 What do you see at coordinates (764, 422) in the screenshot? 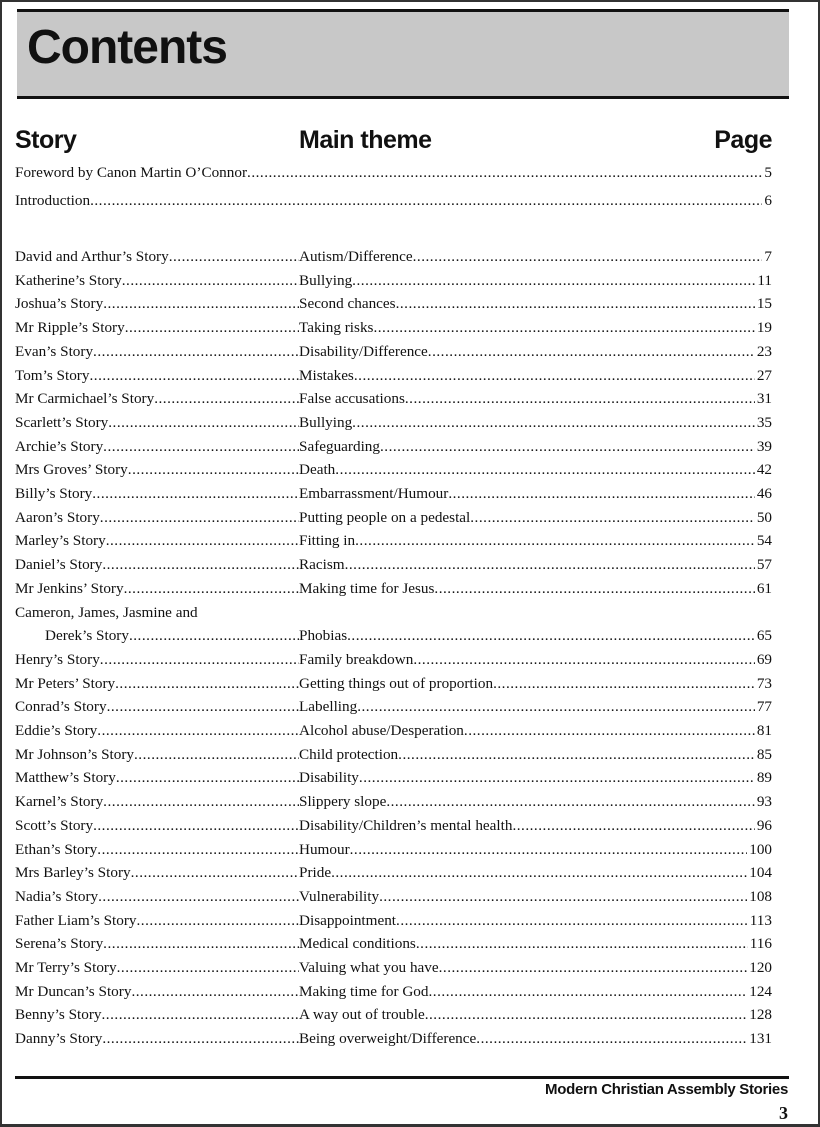
I see `page-ref: 35` at bounding box center [764, 422].